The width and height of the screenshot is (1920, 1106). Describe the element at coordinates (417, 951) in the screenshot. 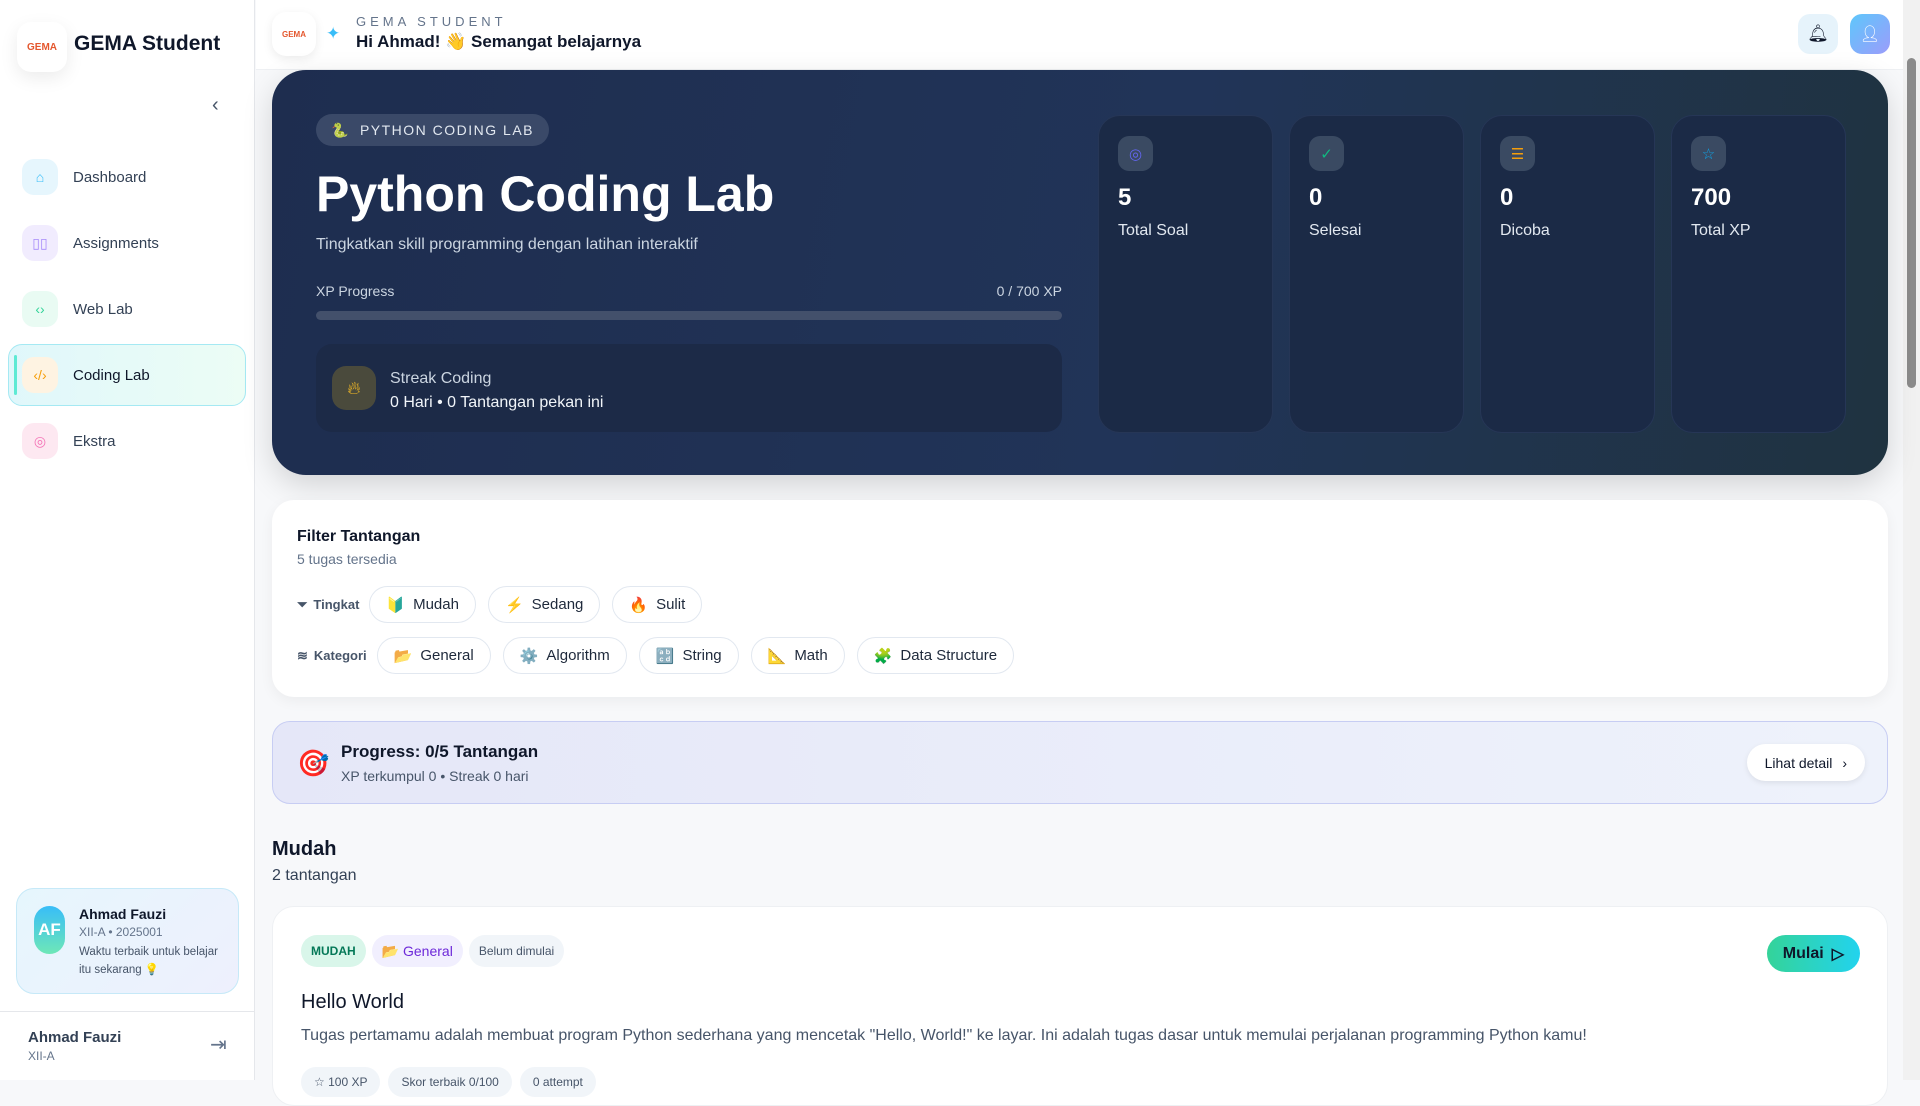

I see `category-badge: 📂 General` at that location.